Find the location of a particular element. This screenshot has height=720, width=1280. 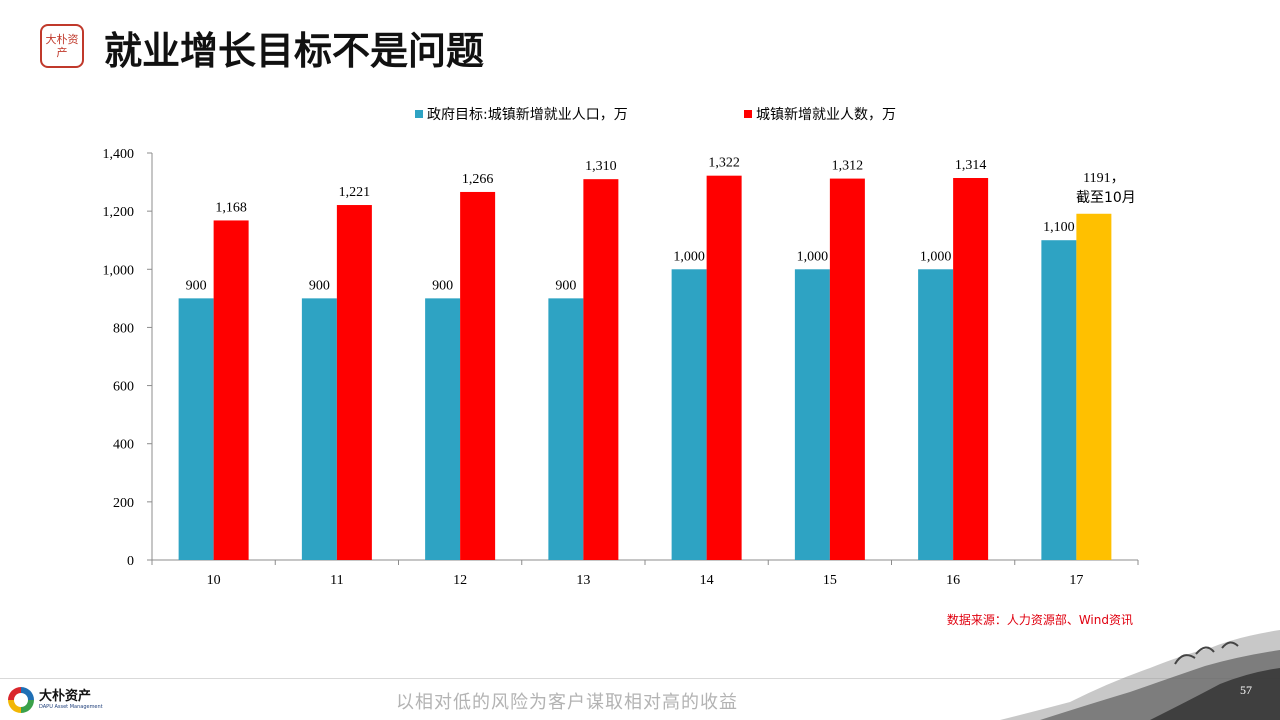

data-label-actual: 1,322 is located at coordinates (724, 163).